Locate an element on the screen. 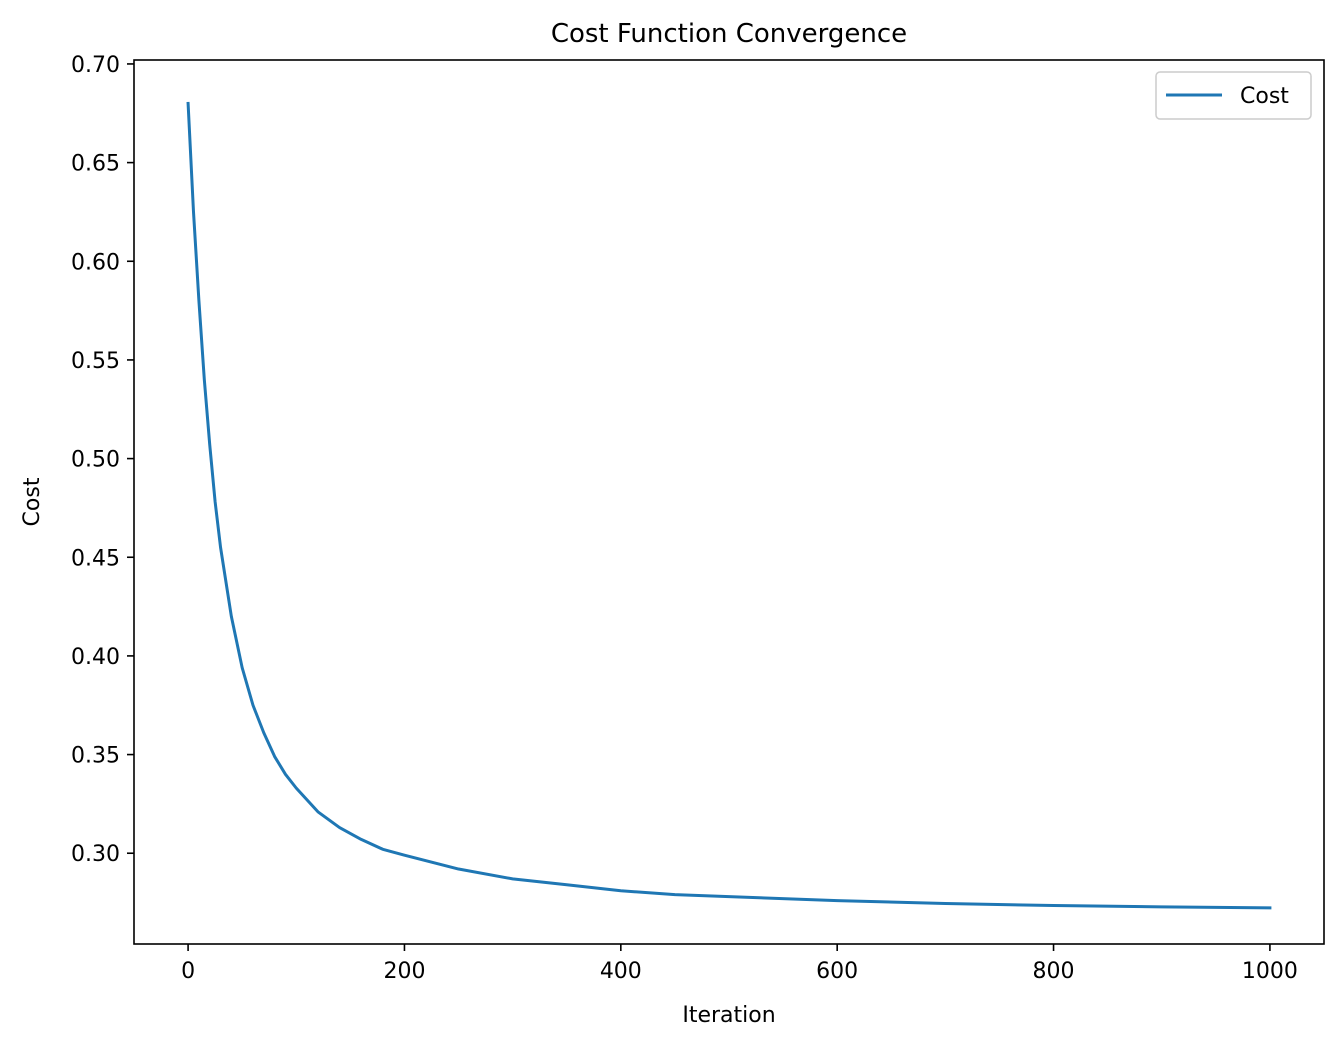  x-axis-label: Iteration is located at coordinates (728, 1015).